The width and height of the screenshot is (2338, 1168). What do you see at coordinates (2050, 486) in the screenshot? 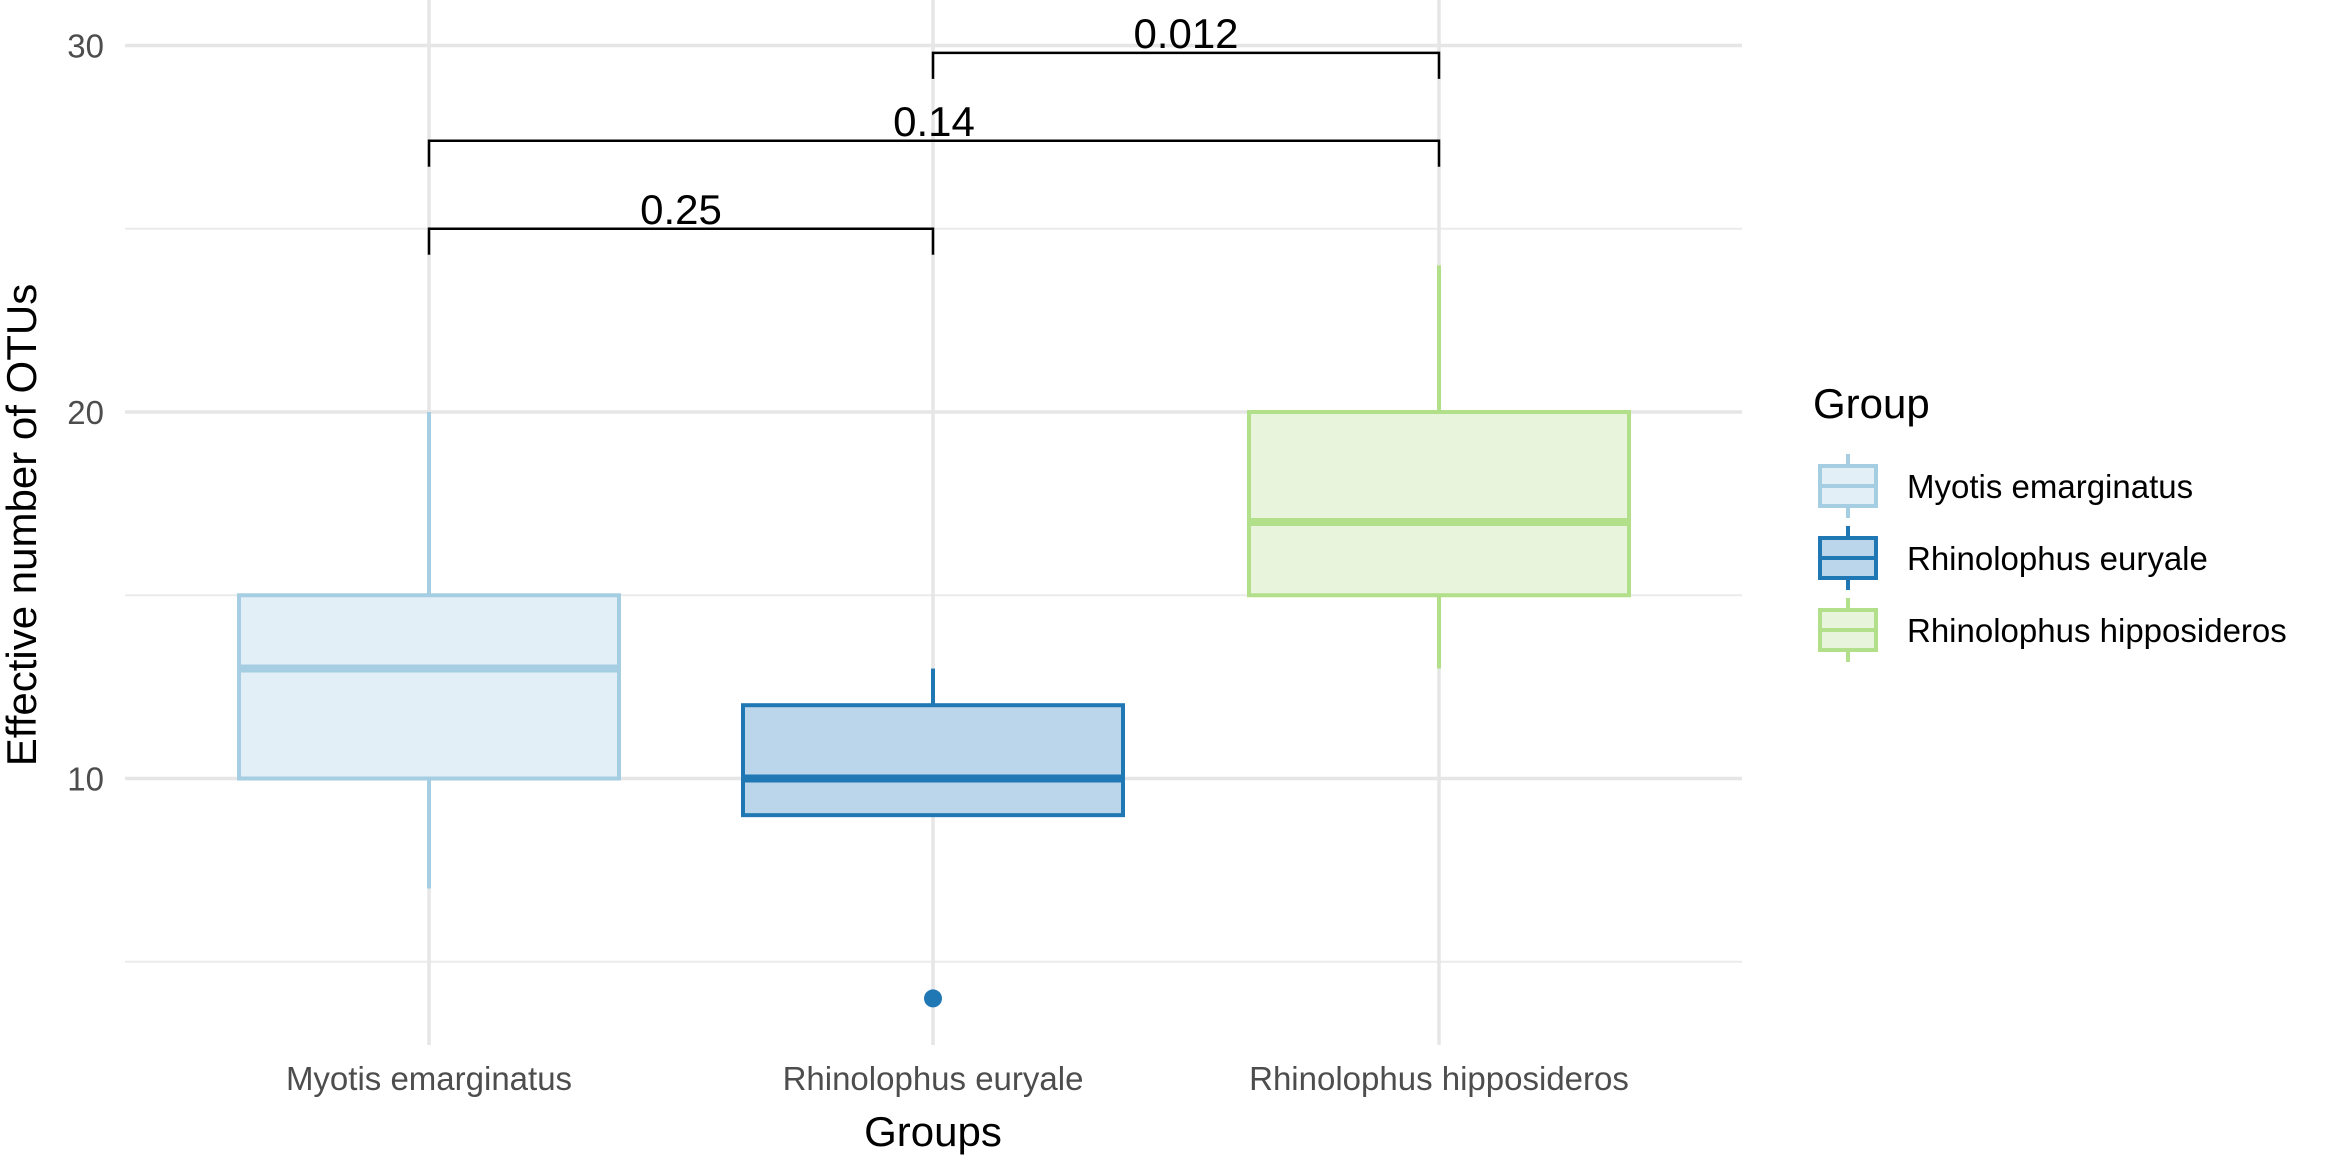
I see `legend-label: Myotis emarginatus` at bounding box center [2050, 486].